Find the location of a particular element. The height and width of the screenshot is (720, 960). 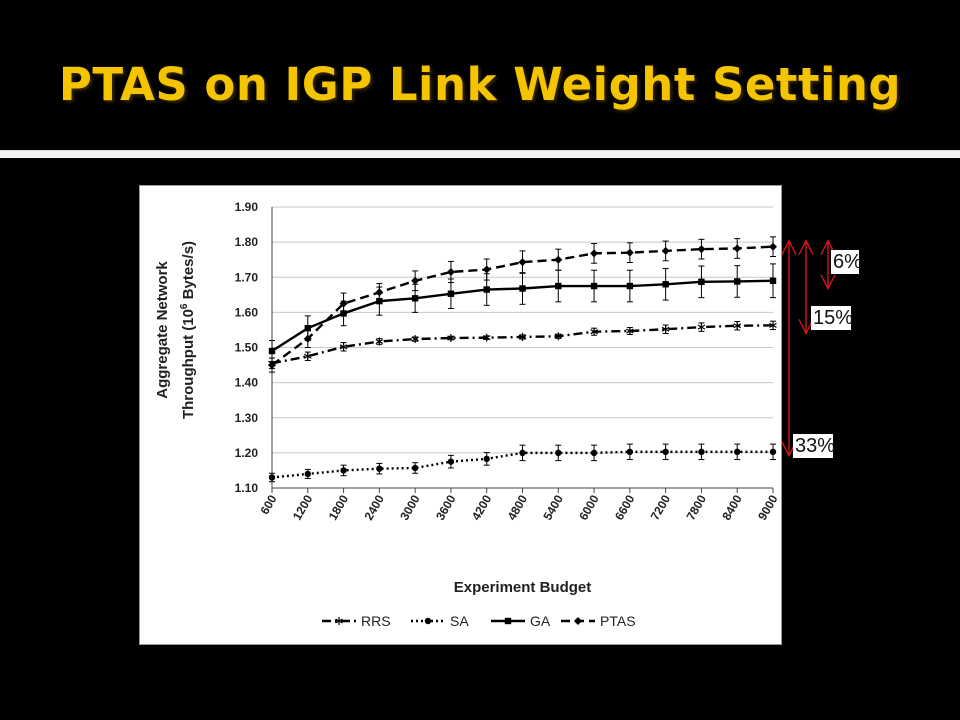

y-tick-label: 1.80 is located at coordinates (247, 242).